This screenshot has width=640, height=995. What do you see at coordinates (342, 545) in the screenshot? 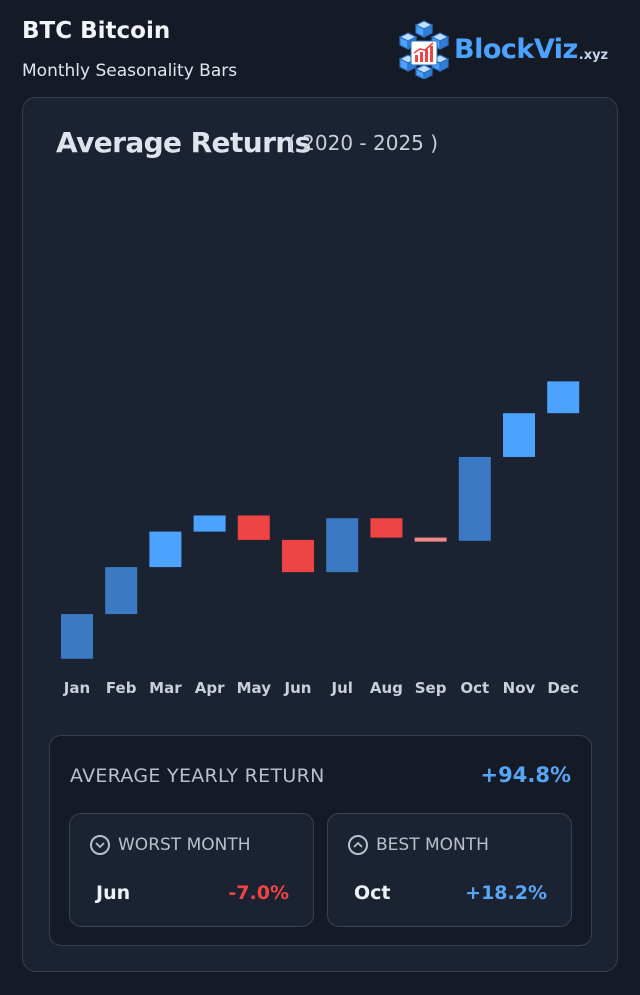
I see `bar-jul` at bounding box center [342, 545].